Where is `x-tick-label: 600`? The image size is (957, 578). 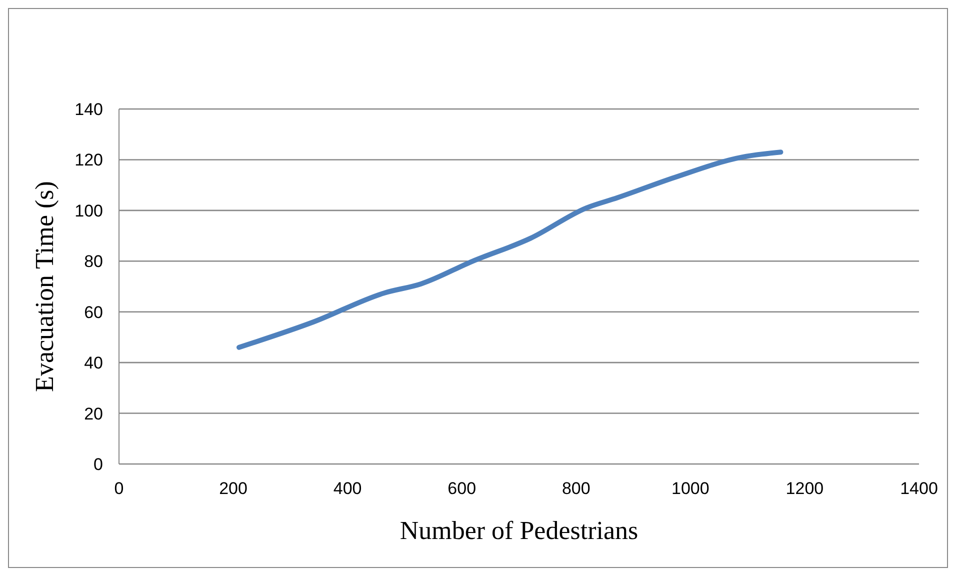
x-tick-label: 600 is located at coordinates (462, 488).